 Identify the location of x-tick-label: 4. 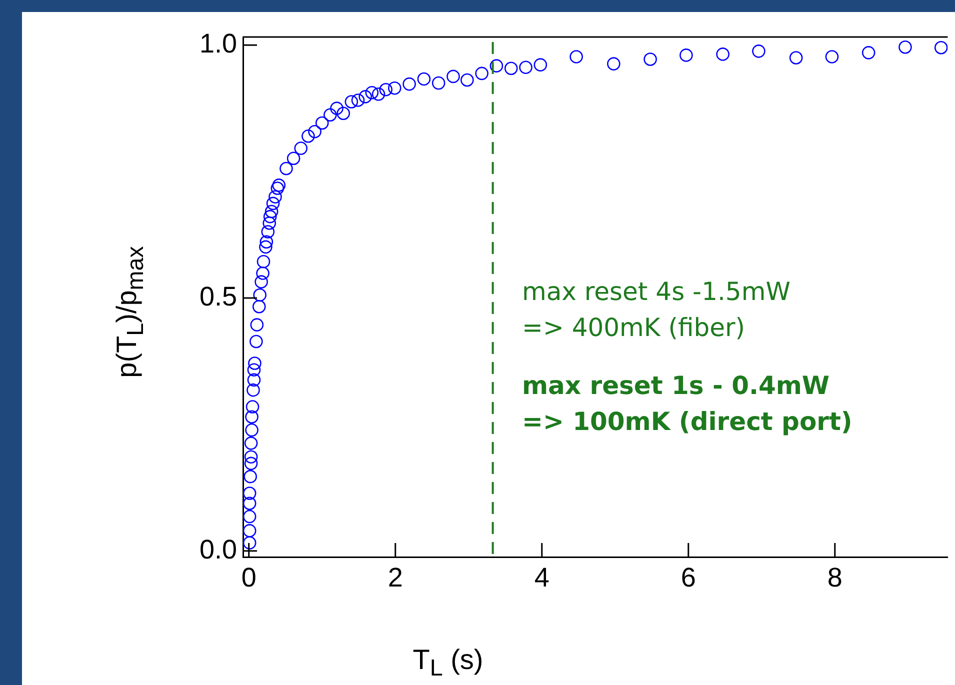
(542, 577).